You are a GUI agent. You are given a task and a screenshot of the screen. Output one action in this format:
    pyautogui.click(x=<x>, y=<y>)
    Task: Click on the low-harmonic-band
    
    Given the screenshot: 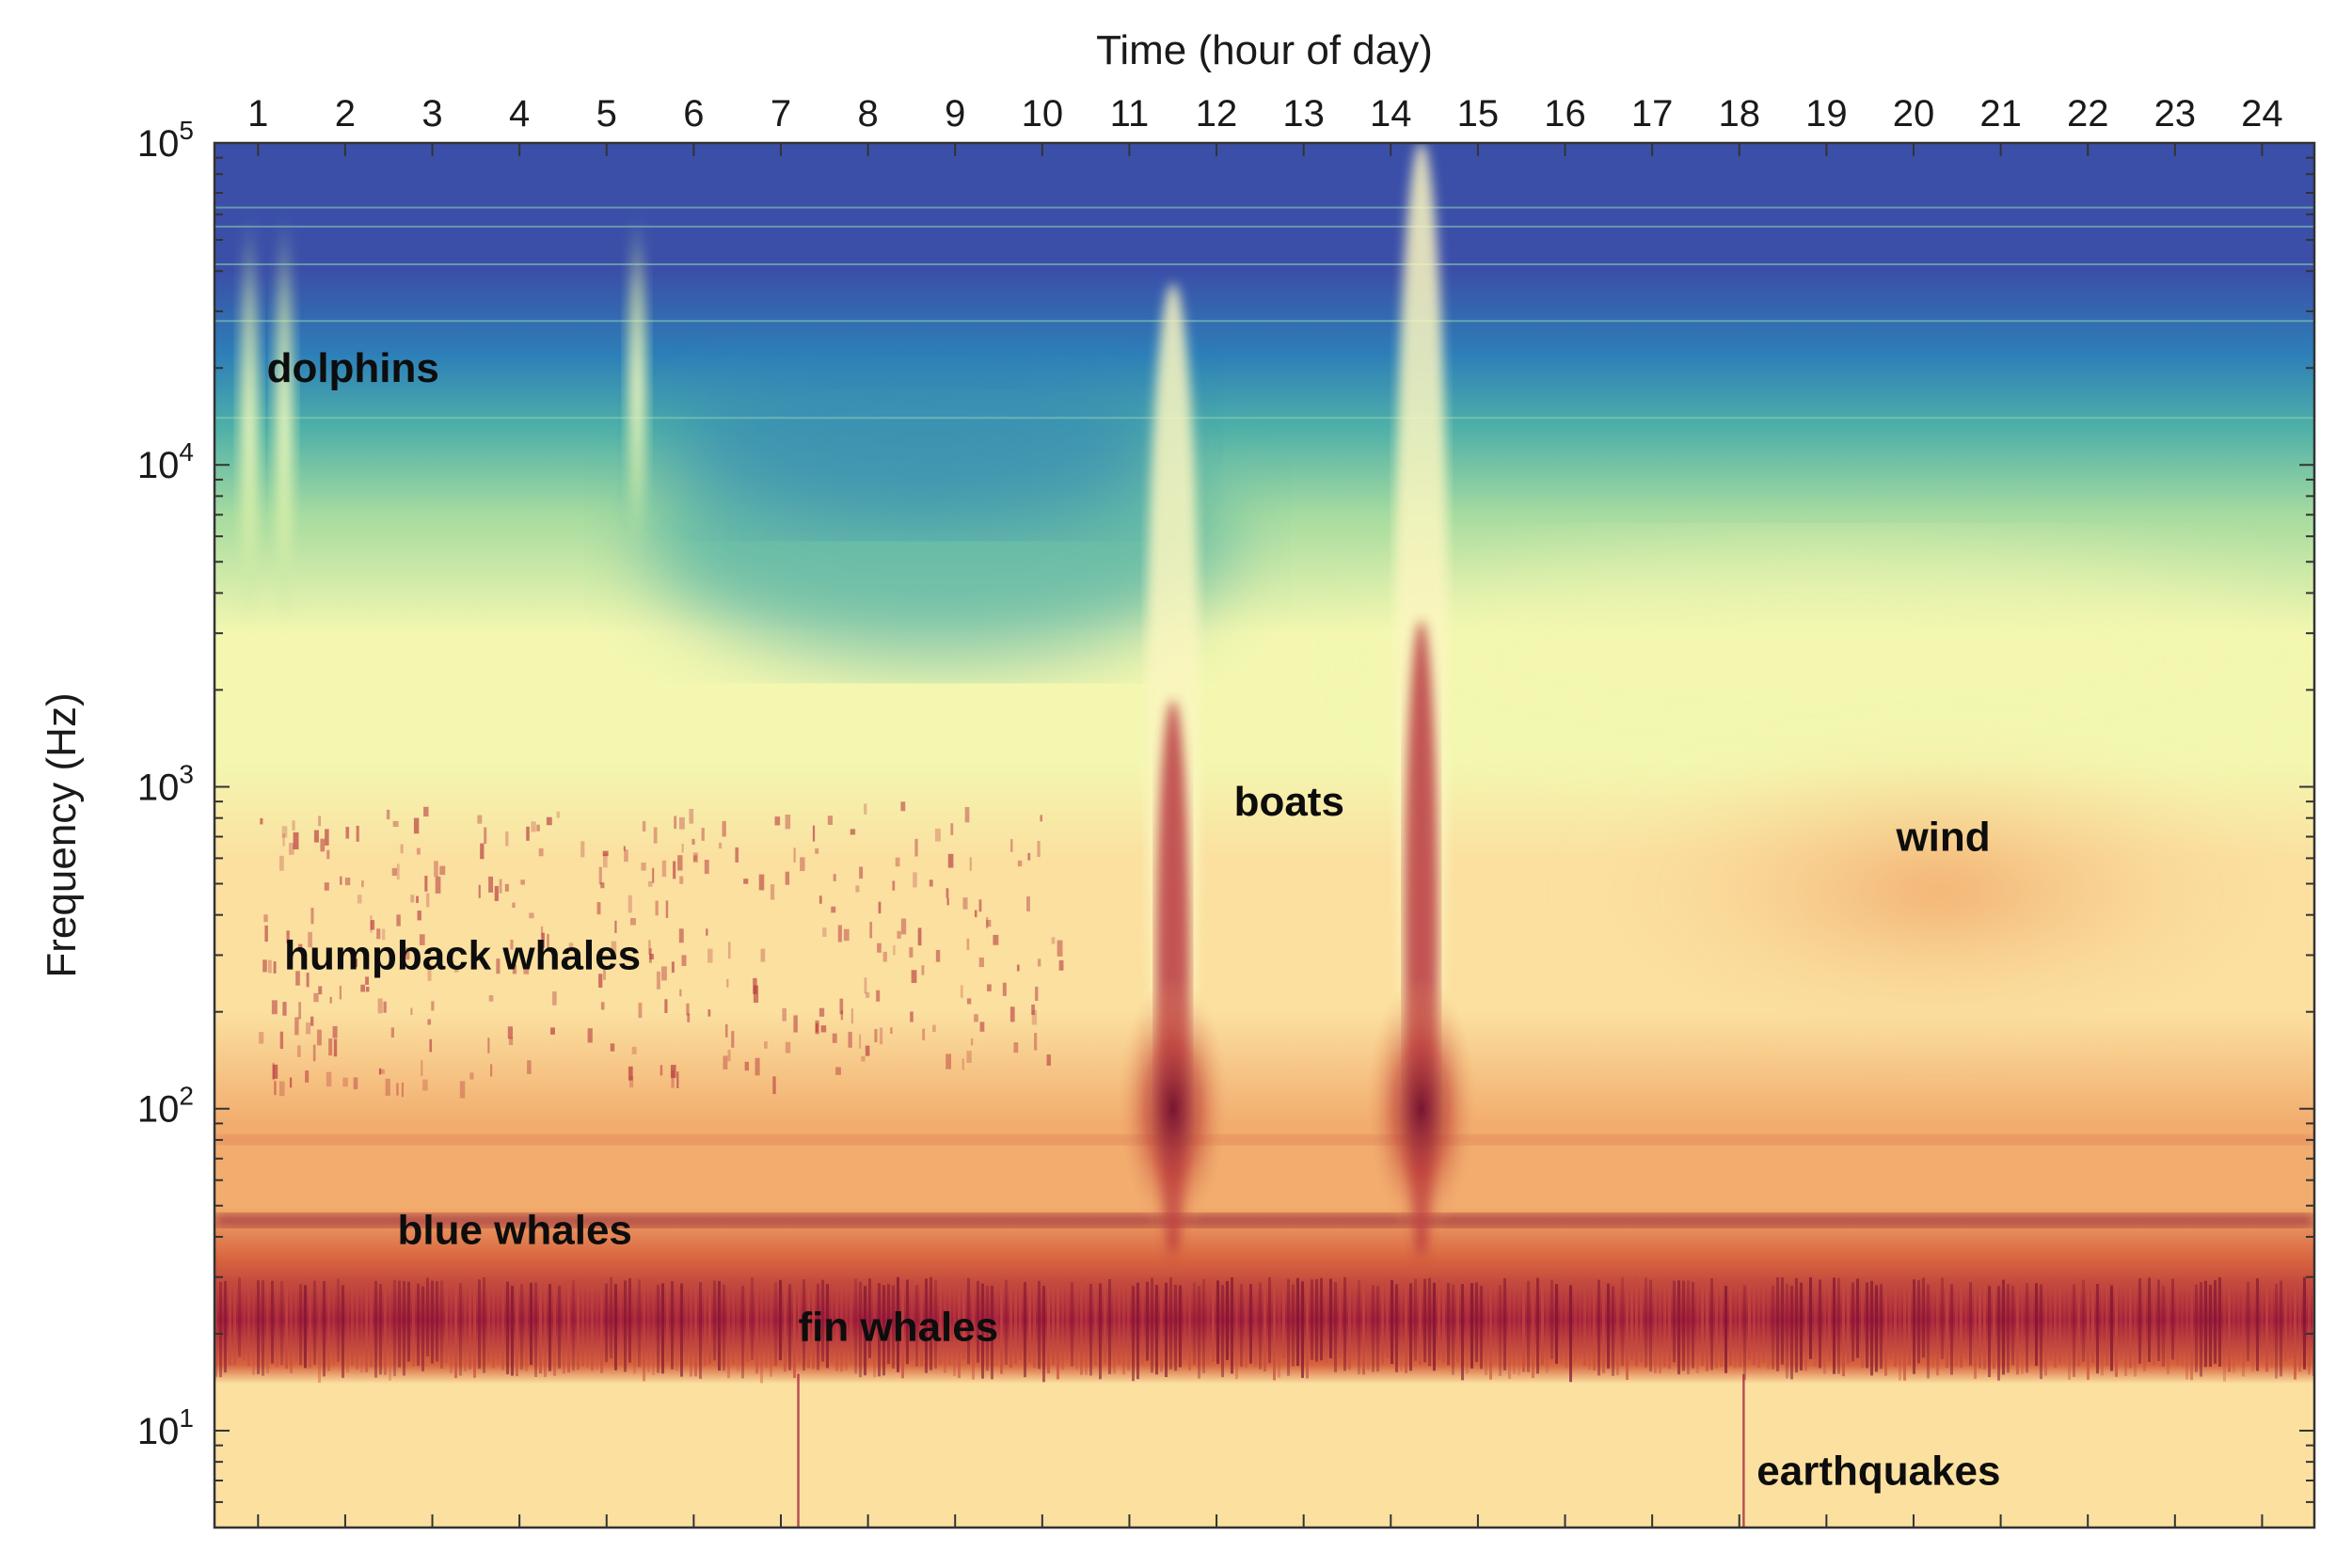 What is the action you would take?
    pyautogui.click(x=1264, y=1139)
    